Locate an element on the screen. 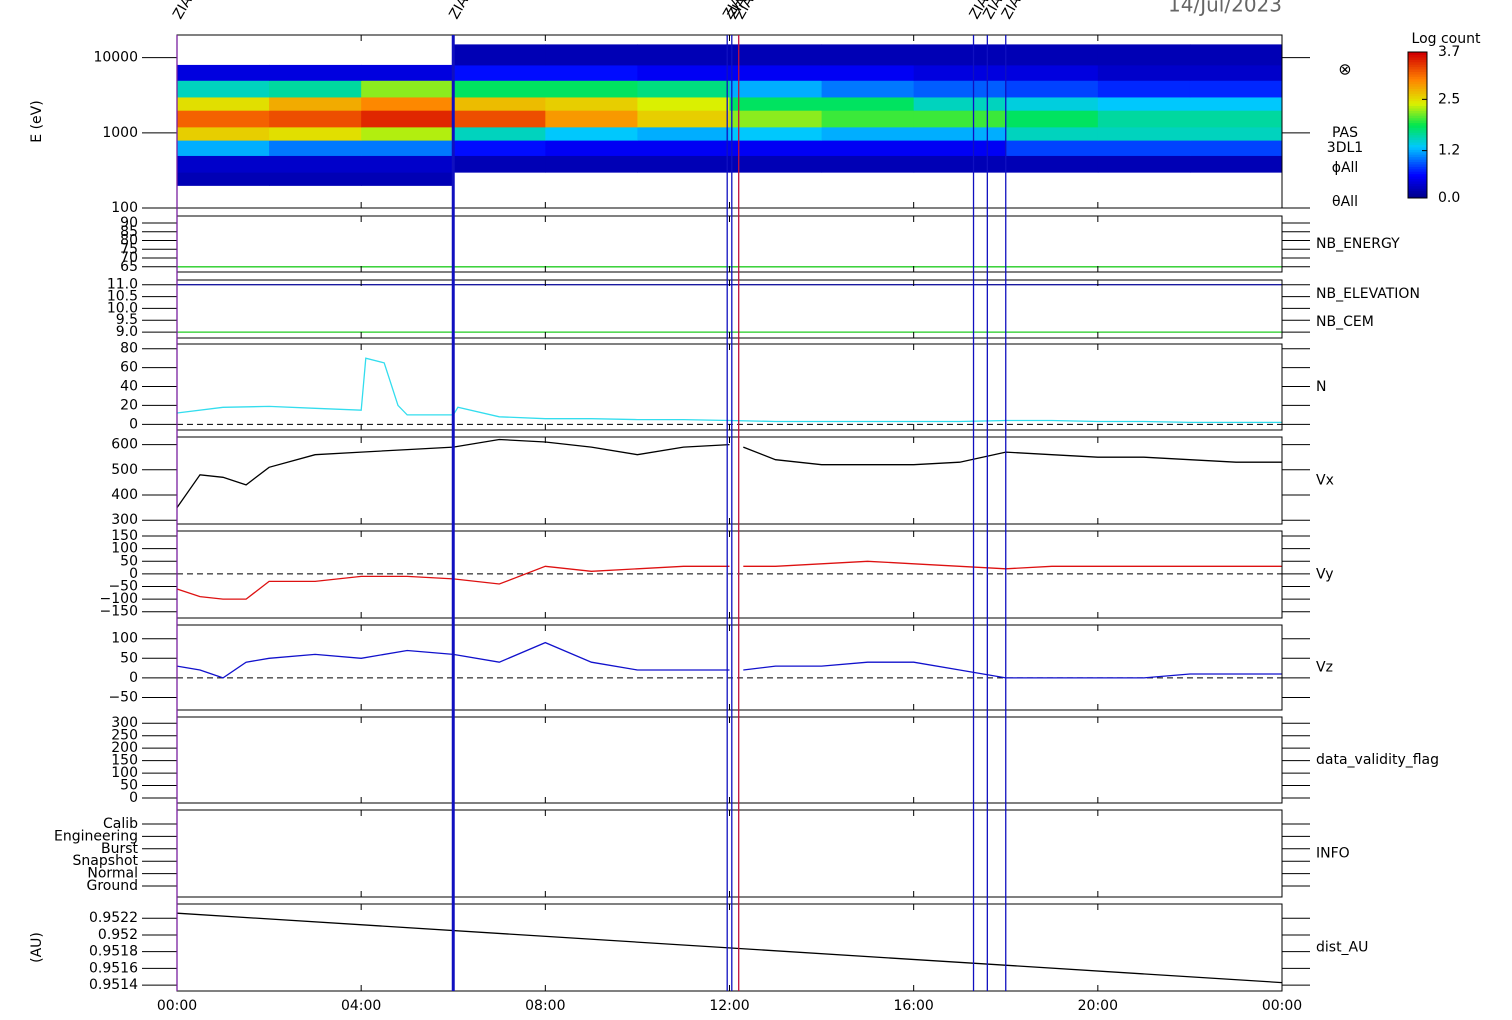 The height and width of the screenshot is (1020, 1512). y-tick-label: 0.952 is located at coordinates (118, 935).